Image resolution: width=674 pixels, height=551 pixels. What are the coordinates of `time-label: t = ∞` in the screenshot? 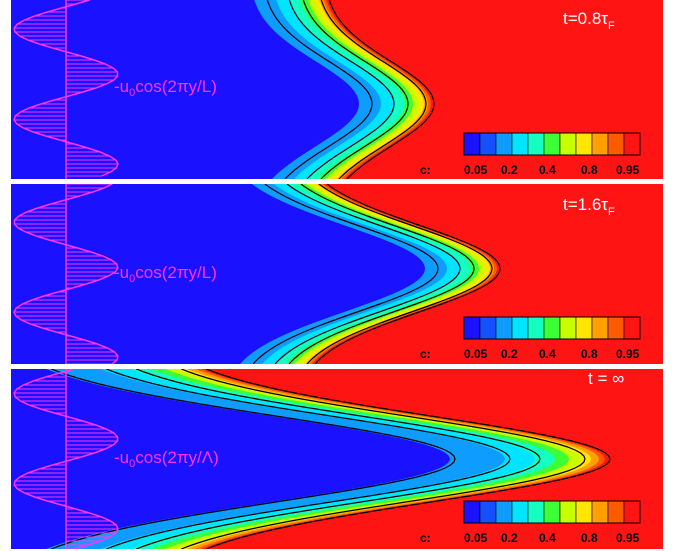 It's located at (606, 378).